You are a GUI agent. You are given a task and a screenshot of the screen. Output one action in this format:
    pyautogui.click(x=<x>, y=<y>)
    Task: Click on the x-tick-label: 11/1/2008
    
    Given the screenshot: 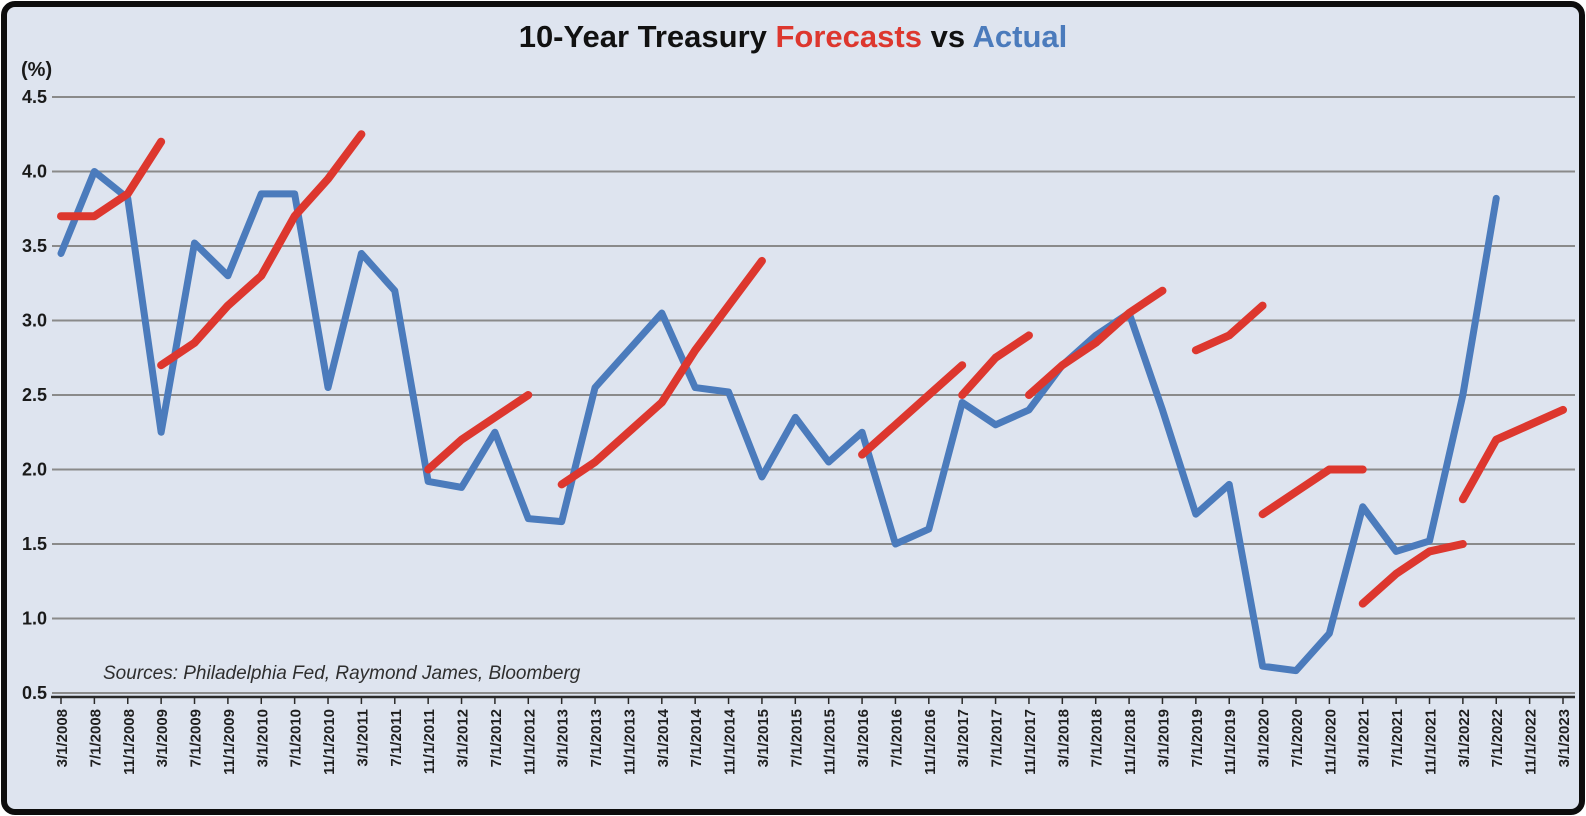 What is the action you would take?
    pyautogui.click(x=129, y=742)
    